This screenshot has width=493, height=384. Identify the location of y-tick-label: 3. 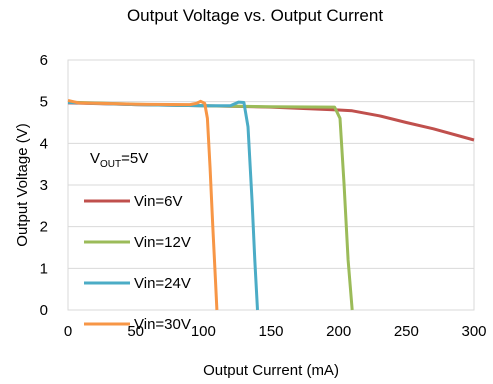
(44, 185).